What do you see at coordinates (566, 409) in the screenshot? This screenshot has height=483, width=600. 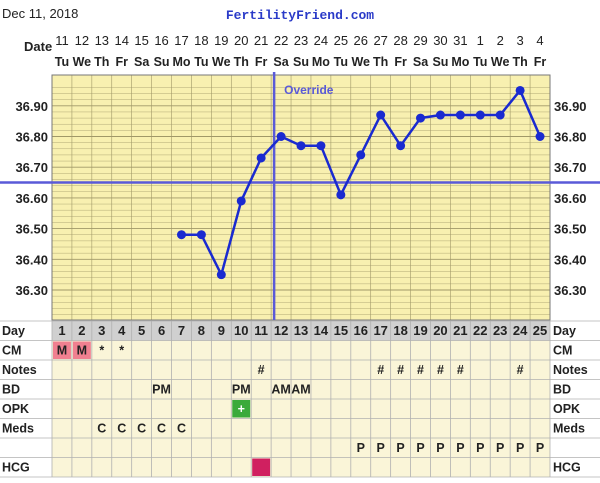 I see `row-label-right-opk: OPK` at bounding box center [566, 409].